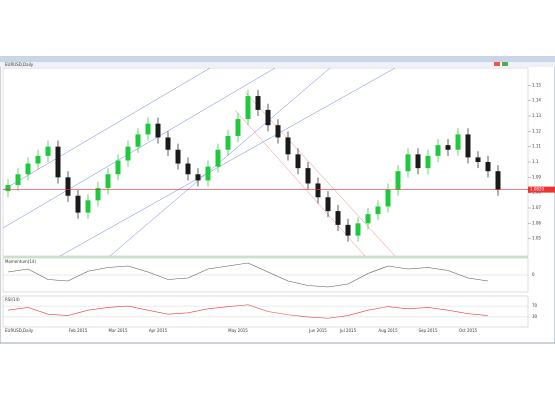 The width and height of the screenshot is (555, 404). Describe the element at coordinates (537, 189) in the screenshot. I see `last-price-label: 1.0820` at that location.